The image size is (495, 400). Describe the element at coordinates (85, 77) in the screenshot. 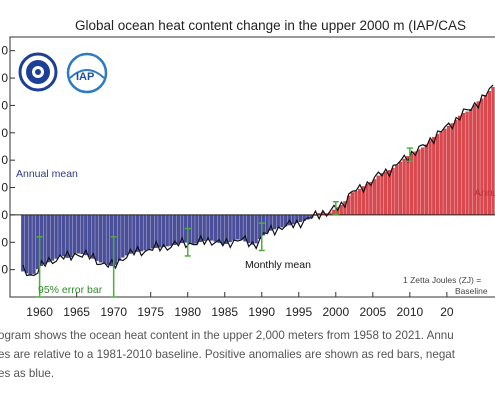

I see `svg-text: IAP` at that location.